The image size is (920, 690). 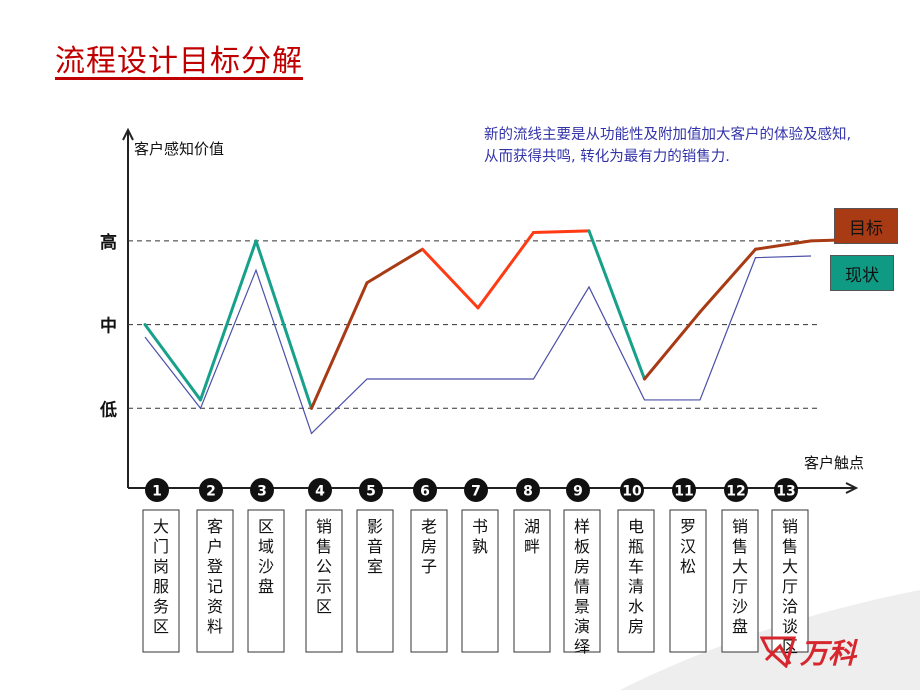 I want to click on category-label-char: 板, so click(x=582, y=546).